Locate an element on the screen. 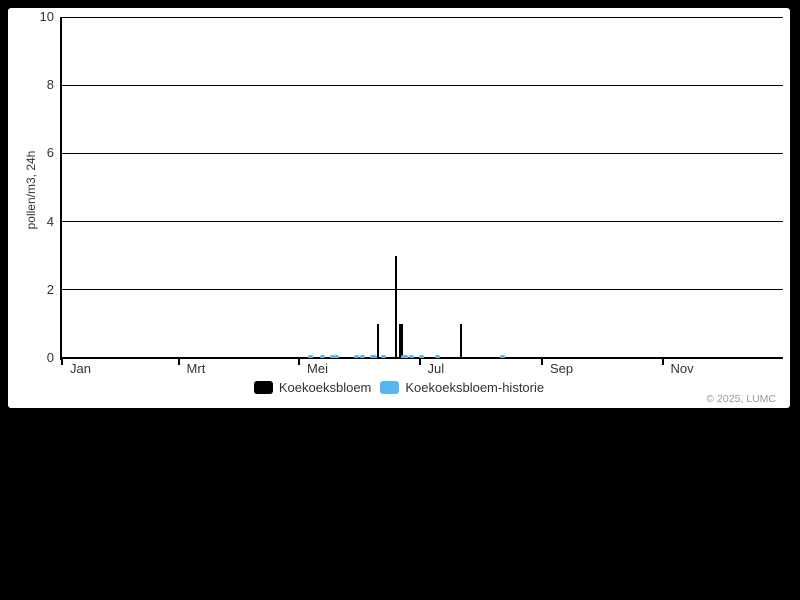 This screenshot has height=600, width=800. x-tick-label-mei: Mei is located at coordinates (317, 368).